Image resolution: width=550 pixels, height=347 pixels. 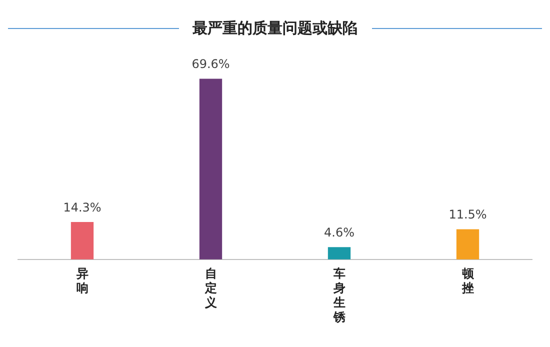 I want to click on x-tick-label: 顿挫, so click(x=467, y=281).